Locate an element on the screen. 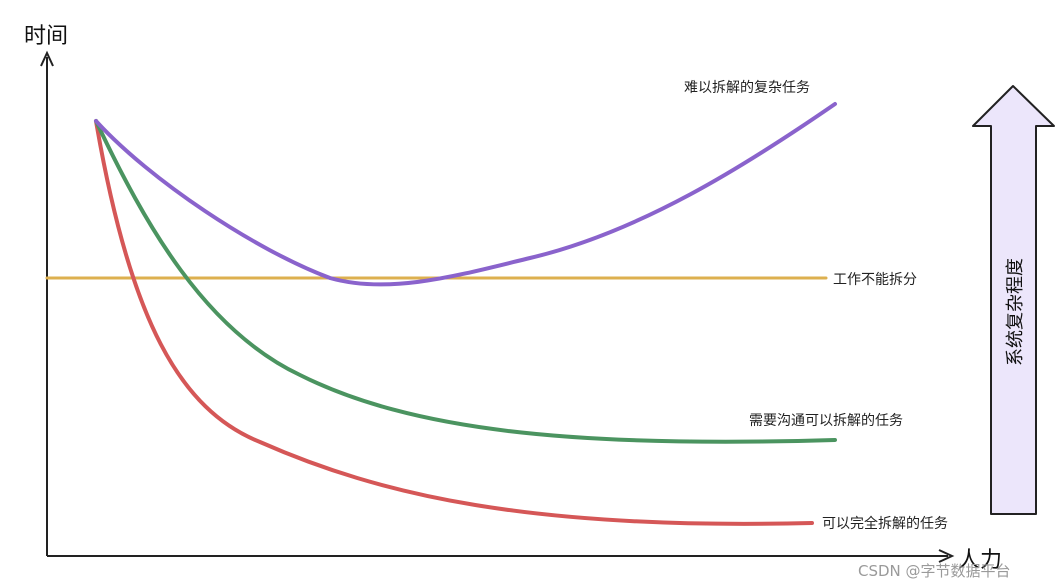 This screenshot has width=1062, height=588. y-axis-arrowhead is located at coordinates (47, 58).